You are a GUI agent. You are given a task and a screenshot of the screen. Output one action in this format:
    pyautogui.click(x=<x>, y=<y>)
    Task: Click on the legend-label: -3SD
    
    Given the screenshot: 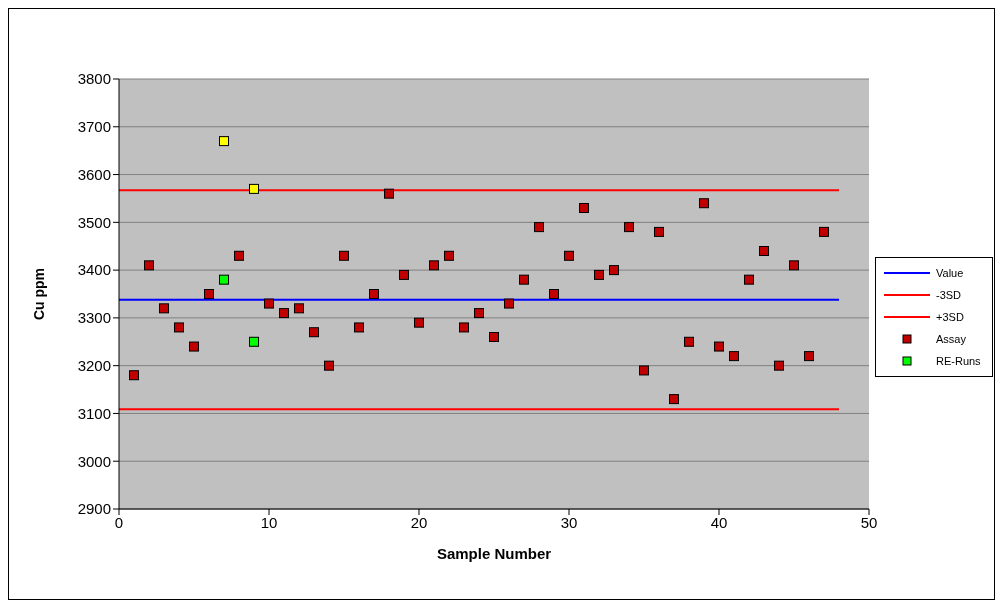 What is the action you would take?
    pyautogui.click(x=949, y=295)
    